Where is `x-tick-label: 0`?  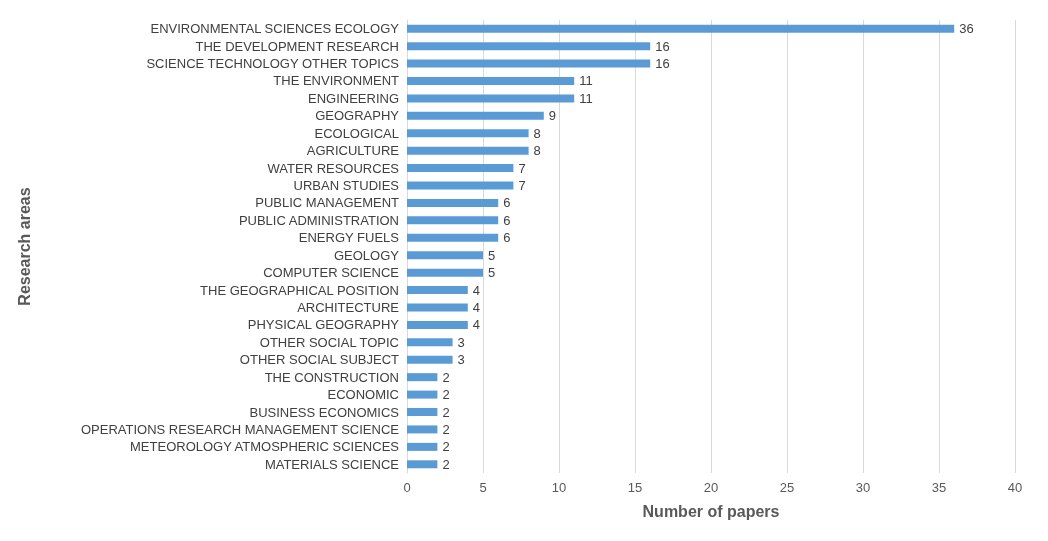 x-tick-label: 0 is located at coordinates (407, 487).